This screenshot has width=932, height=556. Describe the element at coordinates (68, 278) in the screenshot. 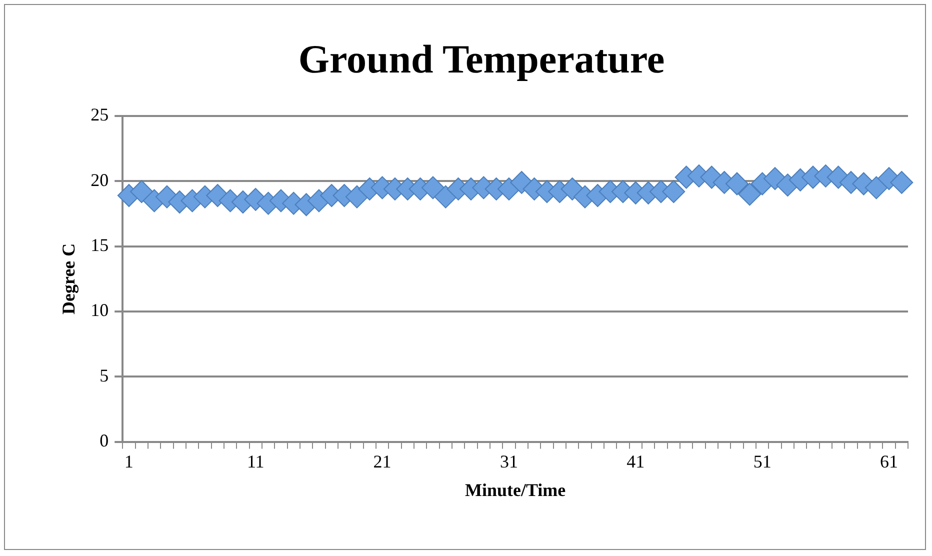

I see `y-axis-title: Degree C` at that location.